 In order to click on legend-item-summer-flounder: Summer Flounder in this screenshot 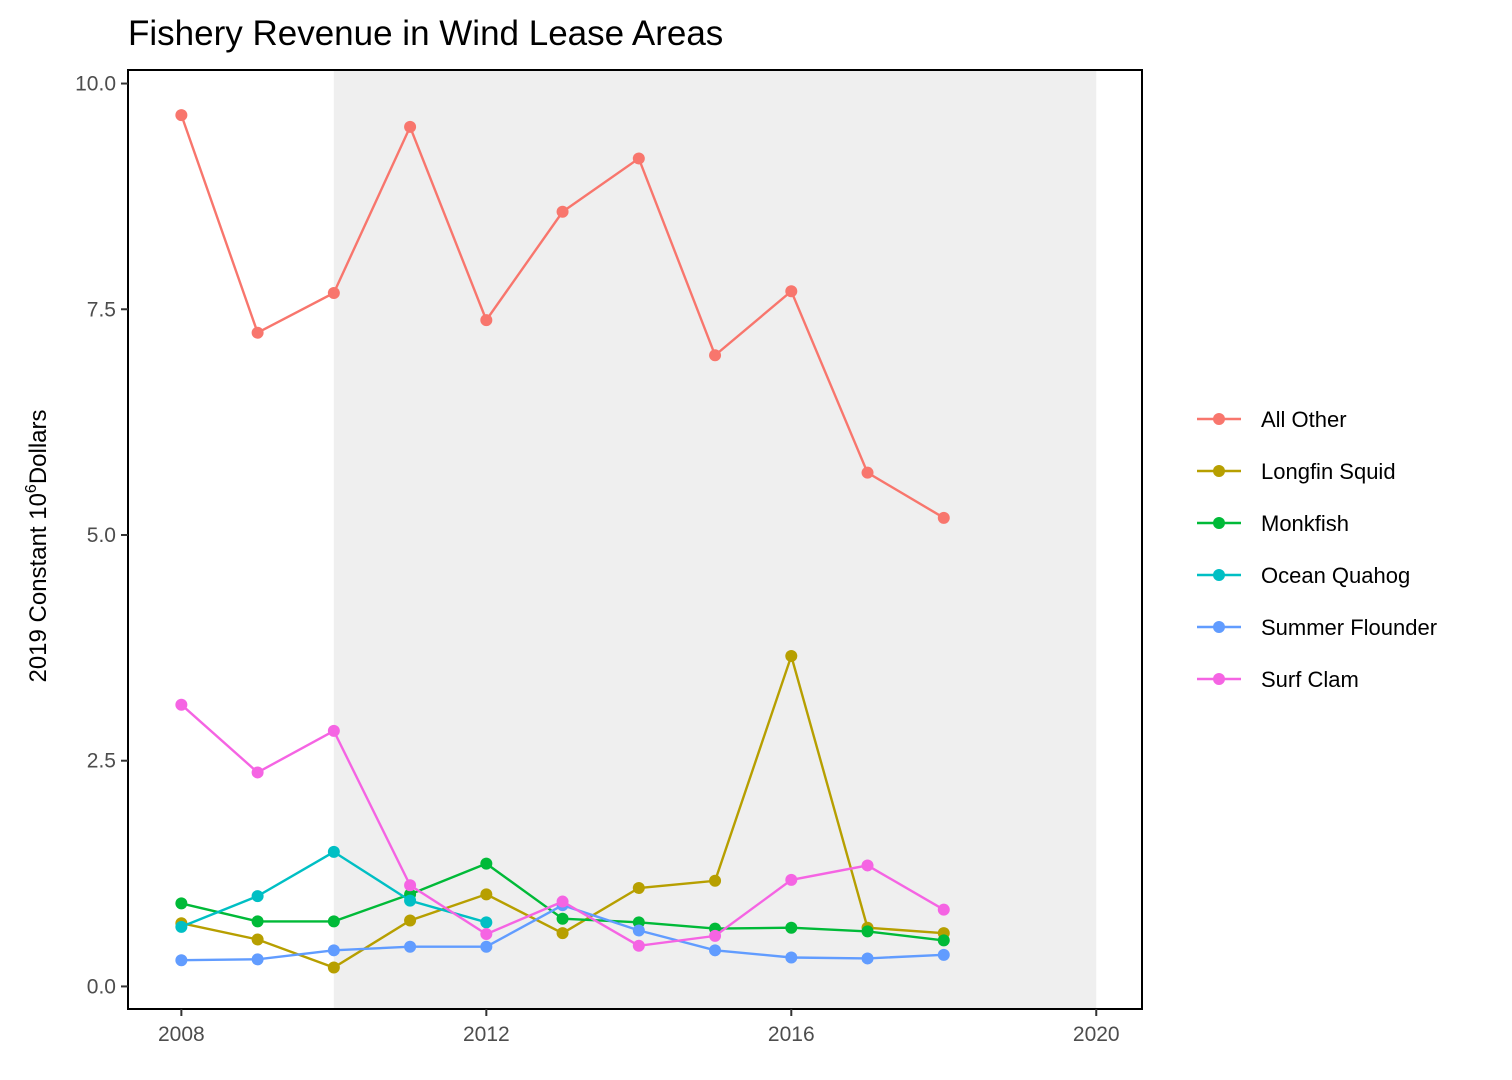, I will do `click(1317, 627)`.